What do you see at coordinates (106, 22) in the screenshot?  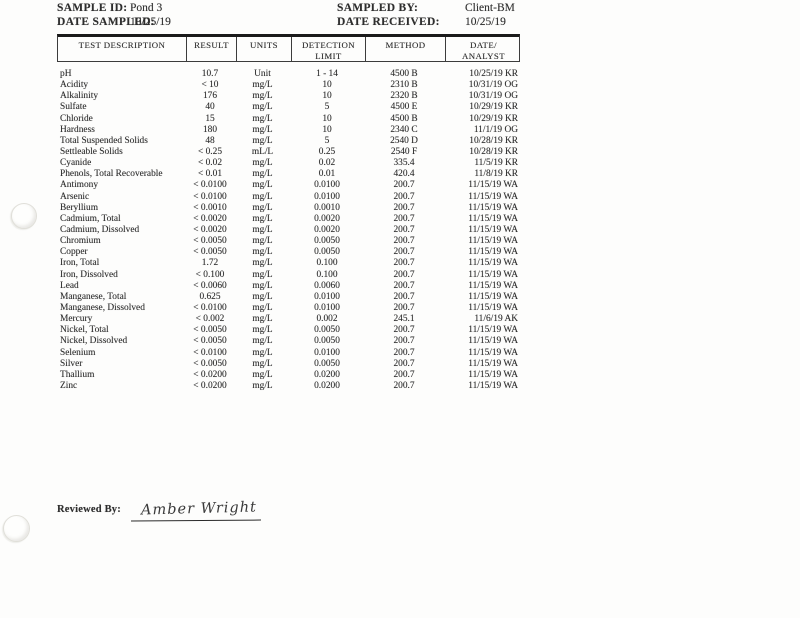 I see `date-sampled-label: DATE SAMPLED:` at bounding box center [106, 22].